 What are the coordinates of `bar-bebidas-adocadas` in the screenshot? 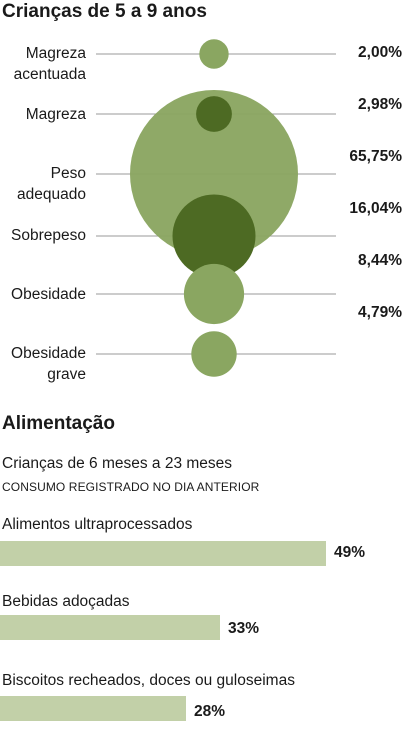 It's located at (110, 627).